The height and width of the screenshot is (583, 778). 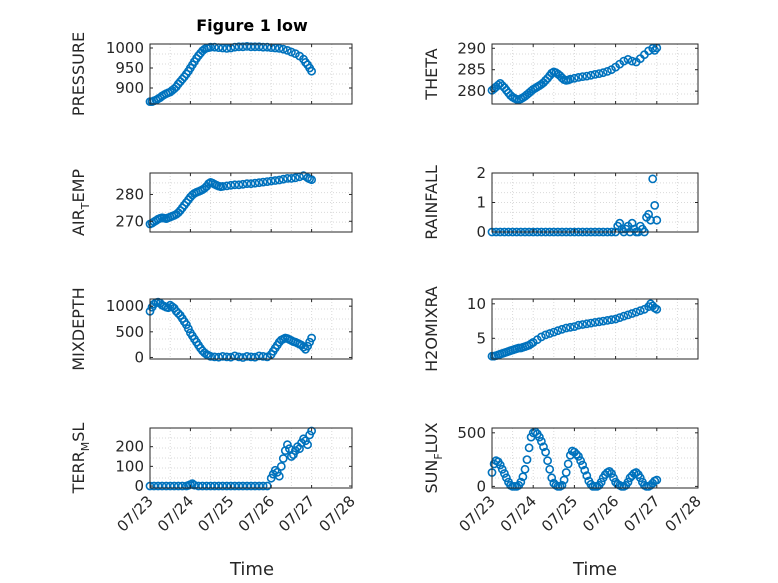 I want to click on subplot-2: 280 285 290 THETA, so click(x=560, y=72).